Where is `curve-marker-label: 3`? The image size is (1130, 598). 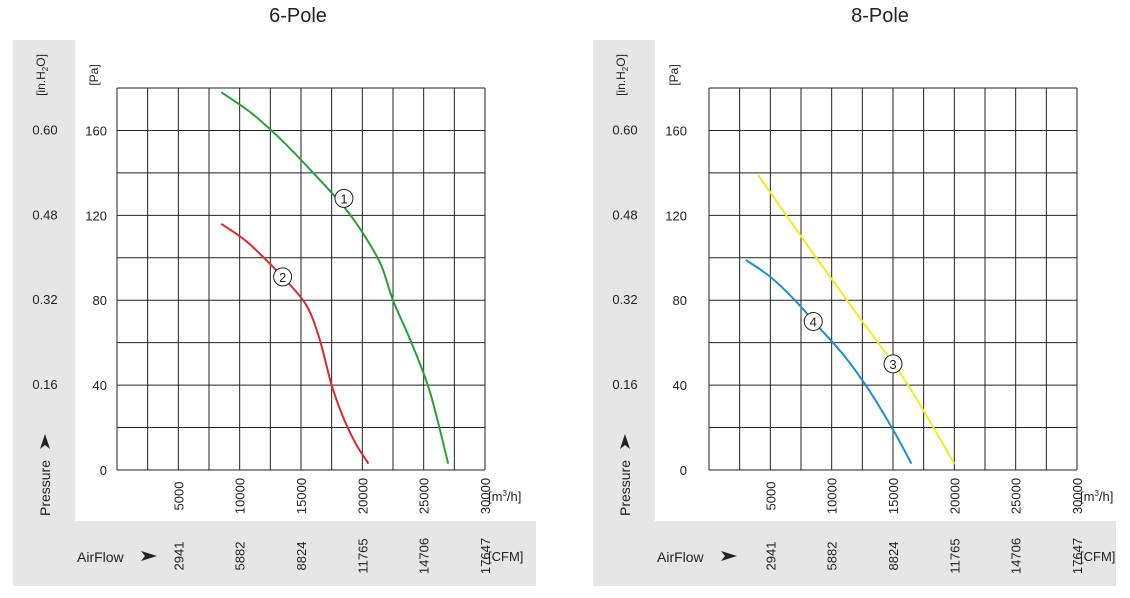 curve-marker-label: 3 is located at coordinates (892, 364).